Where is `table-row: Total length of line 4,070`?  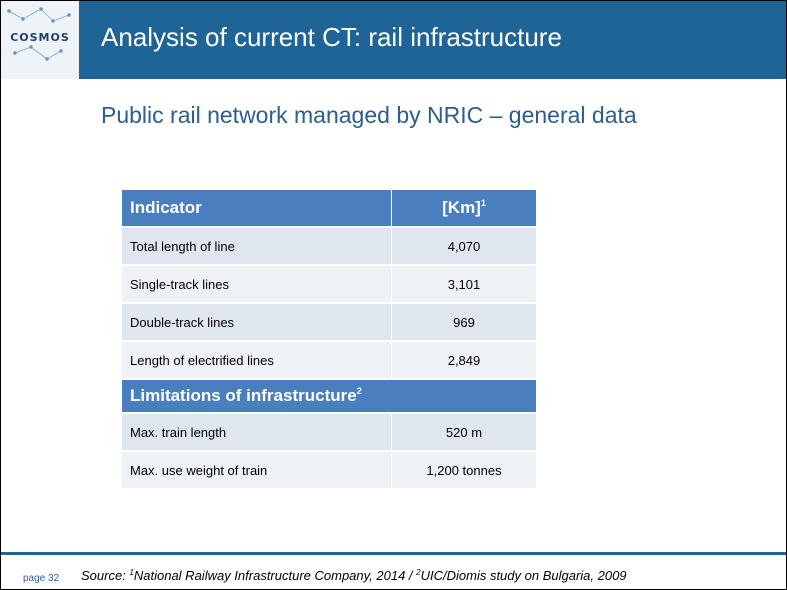
table-row: Total length of line 4,070 is located at coordinates (329, 246).